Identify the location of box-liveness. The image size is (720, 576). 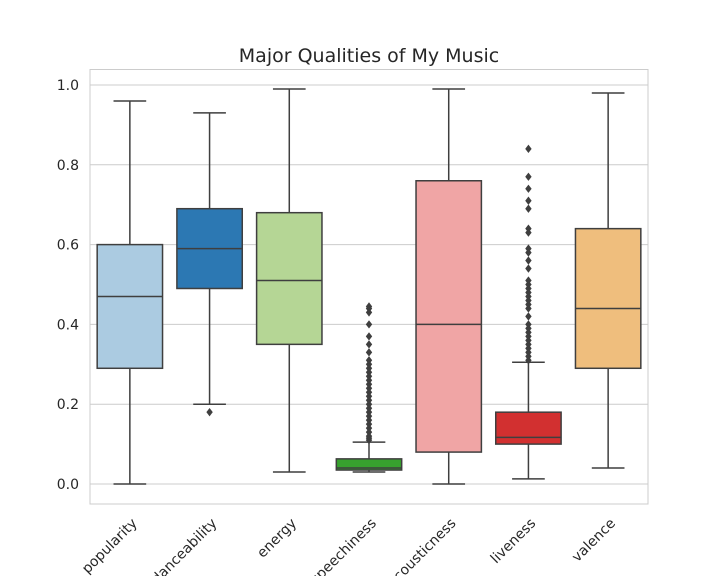
(528, 312).